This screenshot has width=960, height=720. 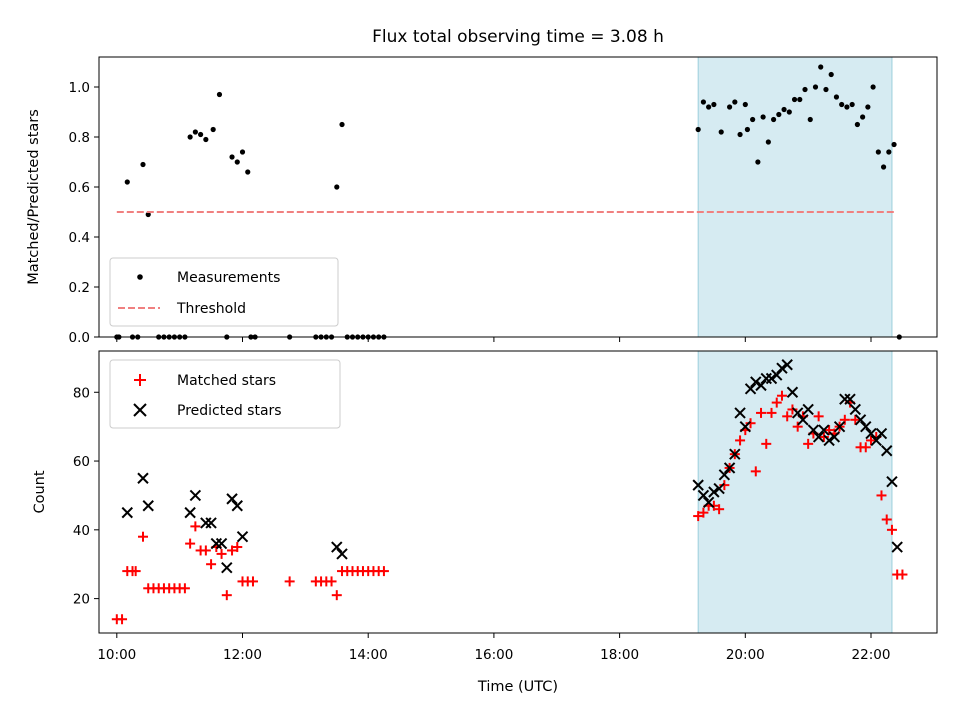 What do you see at coordinates (81, 600) in the screenshot?
I see `y-tick-label: 20` at bounding box center [81, 600].